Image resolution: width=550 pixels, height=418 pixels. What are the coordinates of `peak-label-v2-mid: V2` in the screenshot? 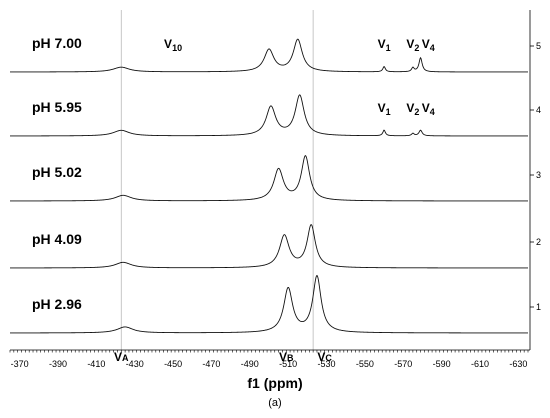 It's located at (412, 109).